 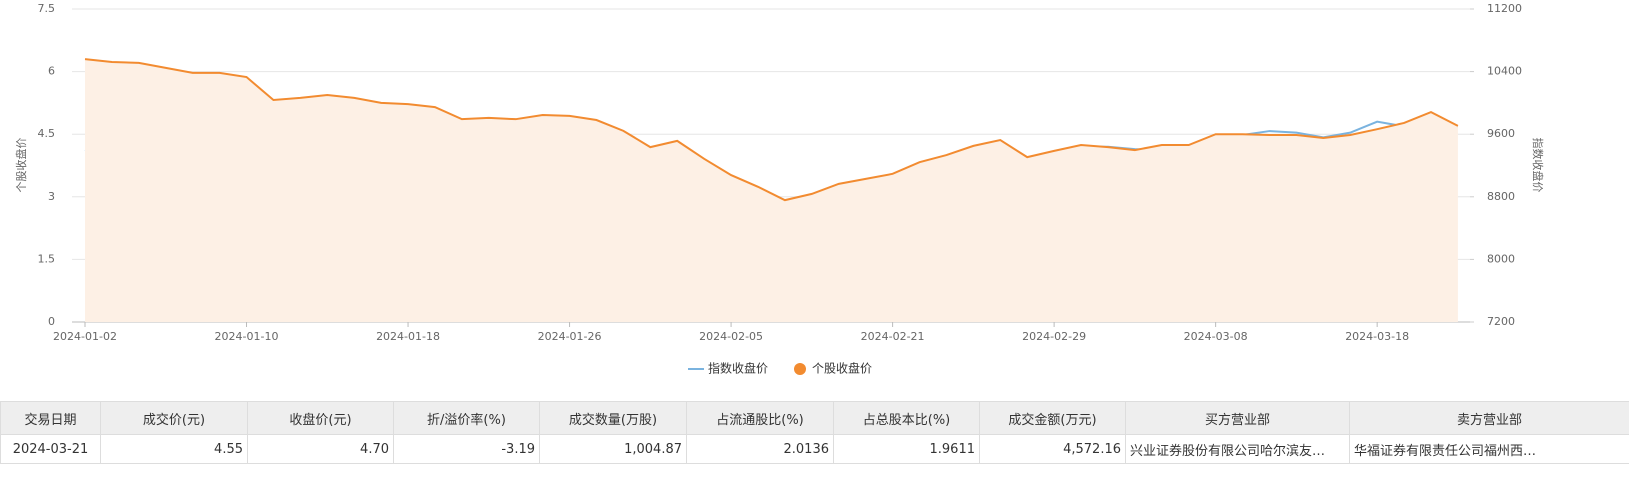 I want to click on legend-icon, so click(x=800, y=369).